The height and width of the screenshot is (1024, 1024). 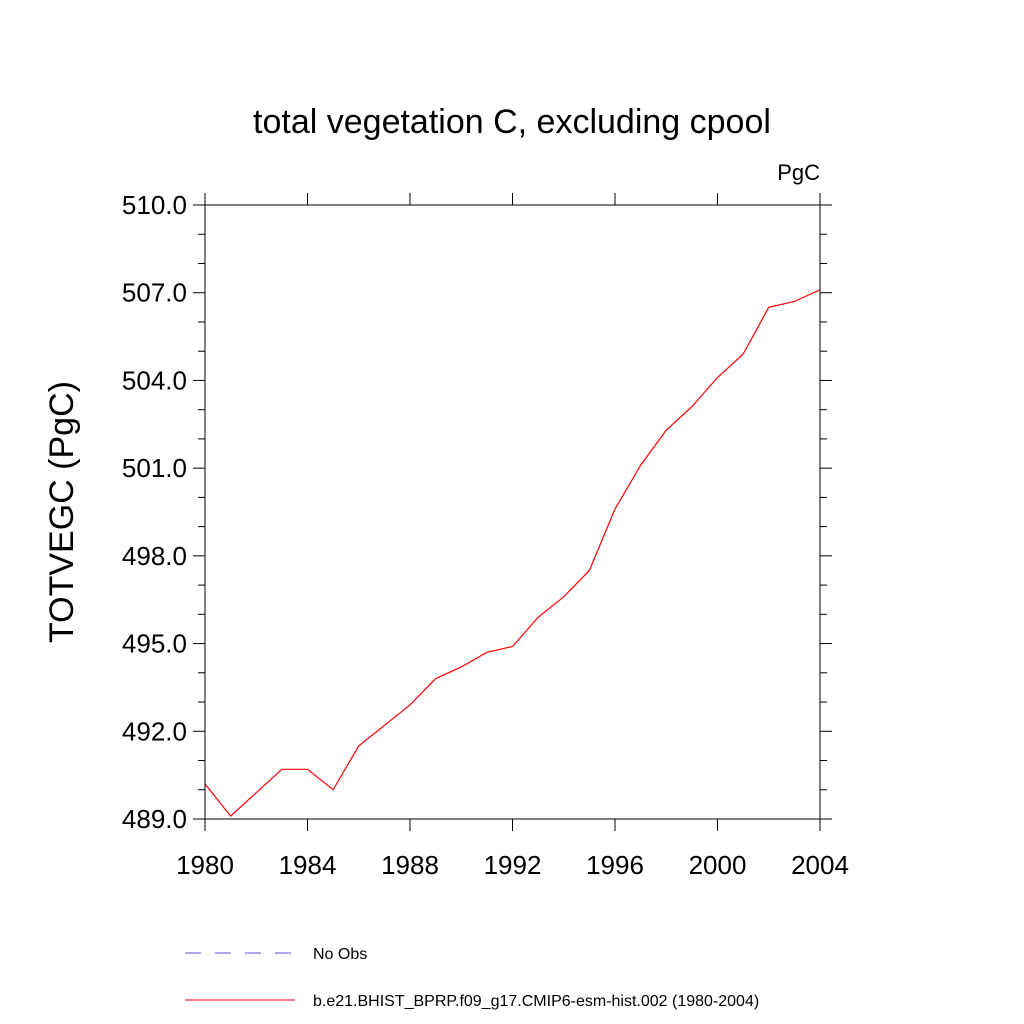 I want to click on units-label: PgC, so click(x=798, y=172).